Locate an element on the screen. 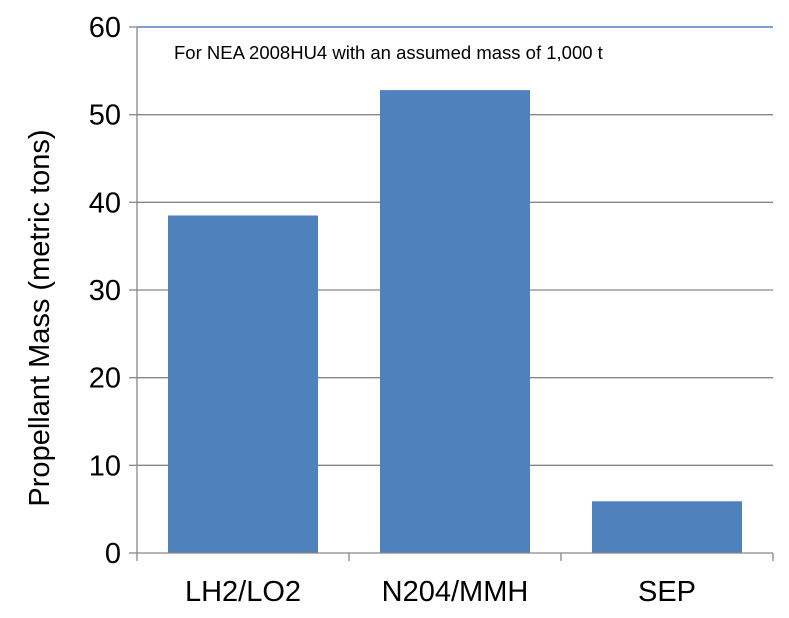 The image size is (789, 618). x-tick-label: N204/MMH is located at coordinates (455, 592).